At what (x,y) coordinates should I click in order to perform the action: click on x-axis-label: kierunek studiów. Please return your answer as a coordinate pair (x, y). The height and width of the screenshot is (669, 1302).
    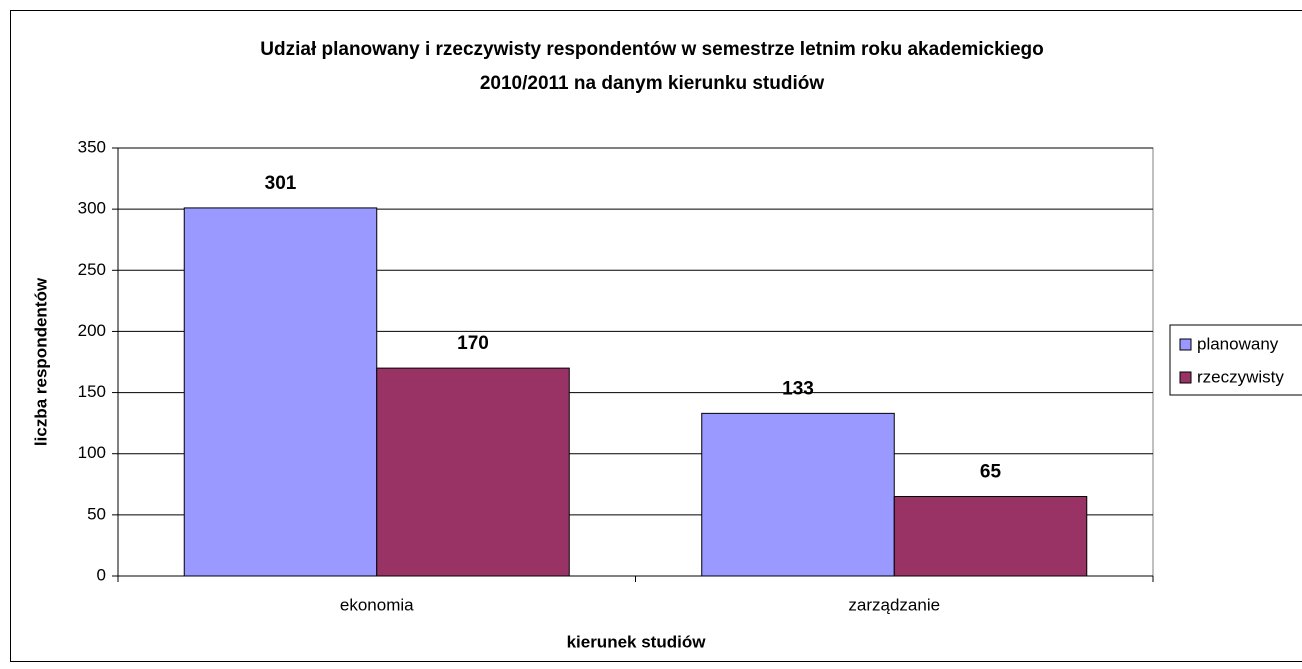
    Looking at the image, I should click on (637, 641).